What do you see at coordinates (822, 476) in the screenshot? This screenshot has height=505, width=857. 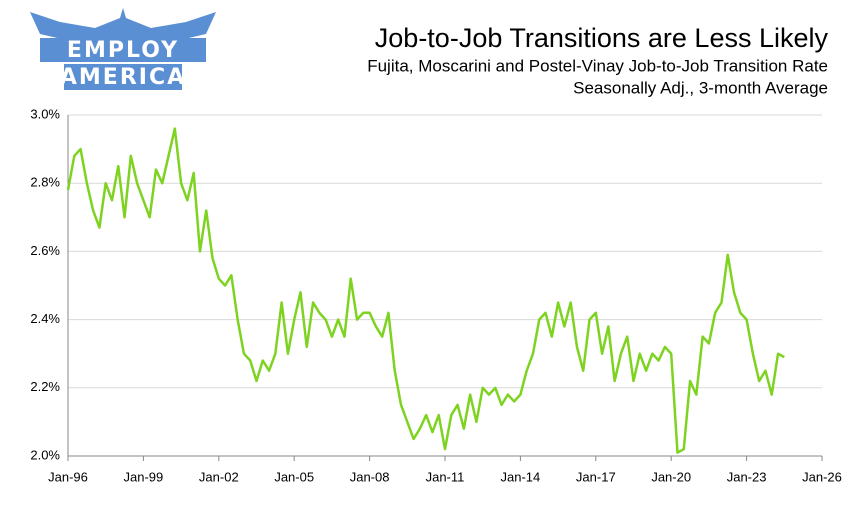 I see `x-tick-label: Jan-26` at bounding box center [822, 476].